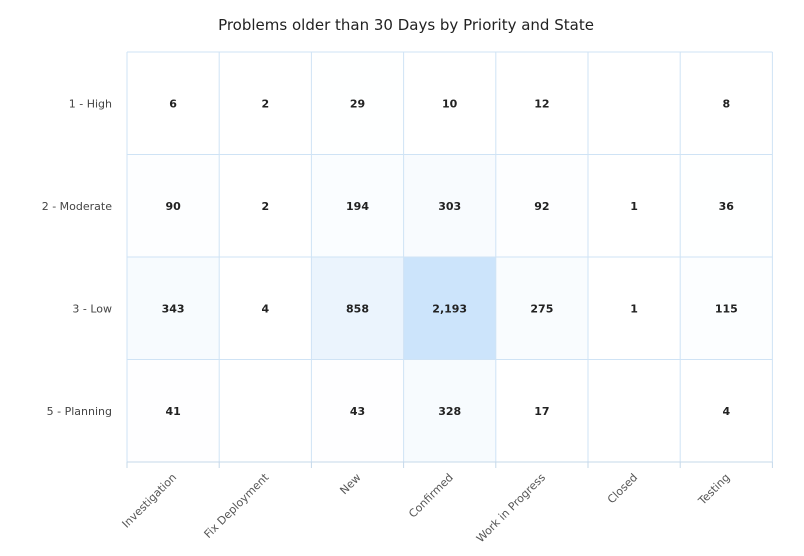 The width and height of the screenshot is (804, 556). I want to click on cell-value: 328, so click(449, 411).